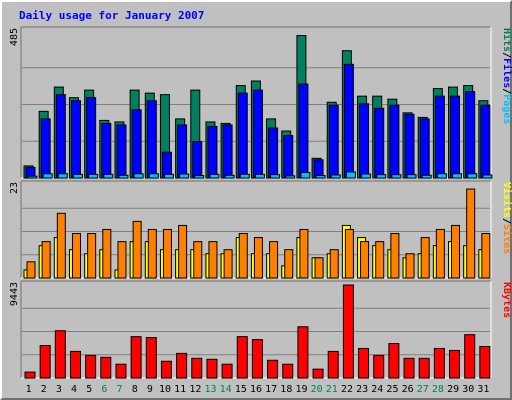  Describe the element at coordinates (210, 389) in the screenshot. I see `x-tick-label: 13` at that location.